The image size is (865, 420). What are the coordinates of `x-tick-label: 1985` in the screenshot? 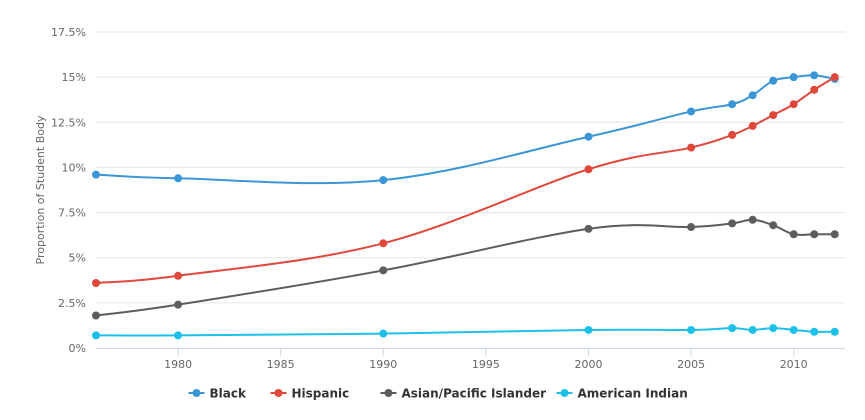 It's located at (281, 364).